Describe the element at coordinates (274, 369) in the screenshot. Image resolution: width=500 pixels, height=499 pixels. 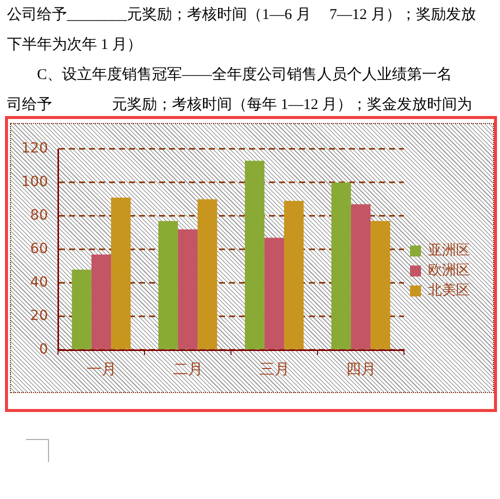
I see `x-tick-label: 三月` at that location.